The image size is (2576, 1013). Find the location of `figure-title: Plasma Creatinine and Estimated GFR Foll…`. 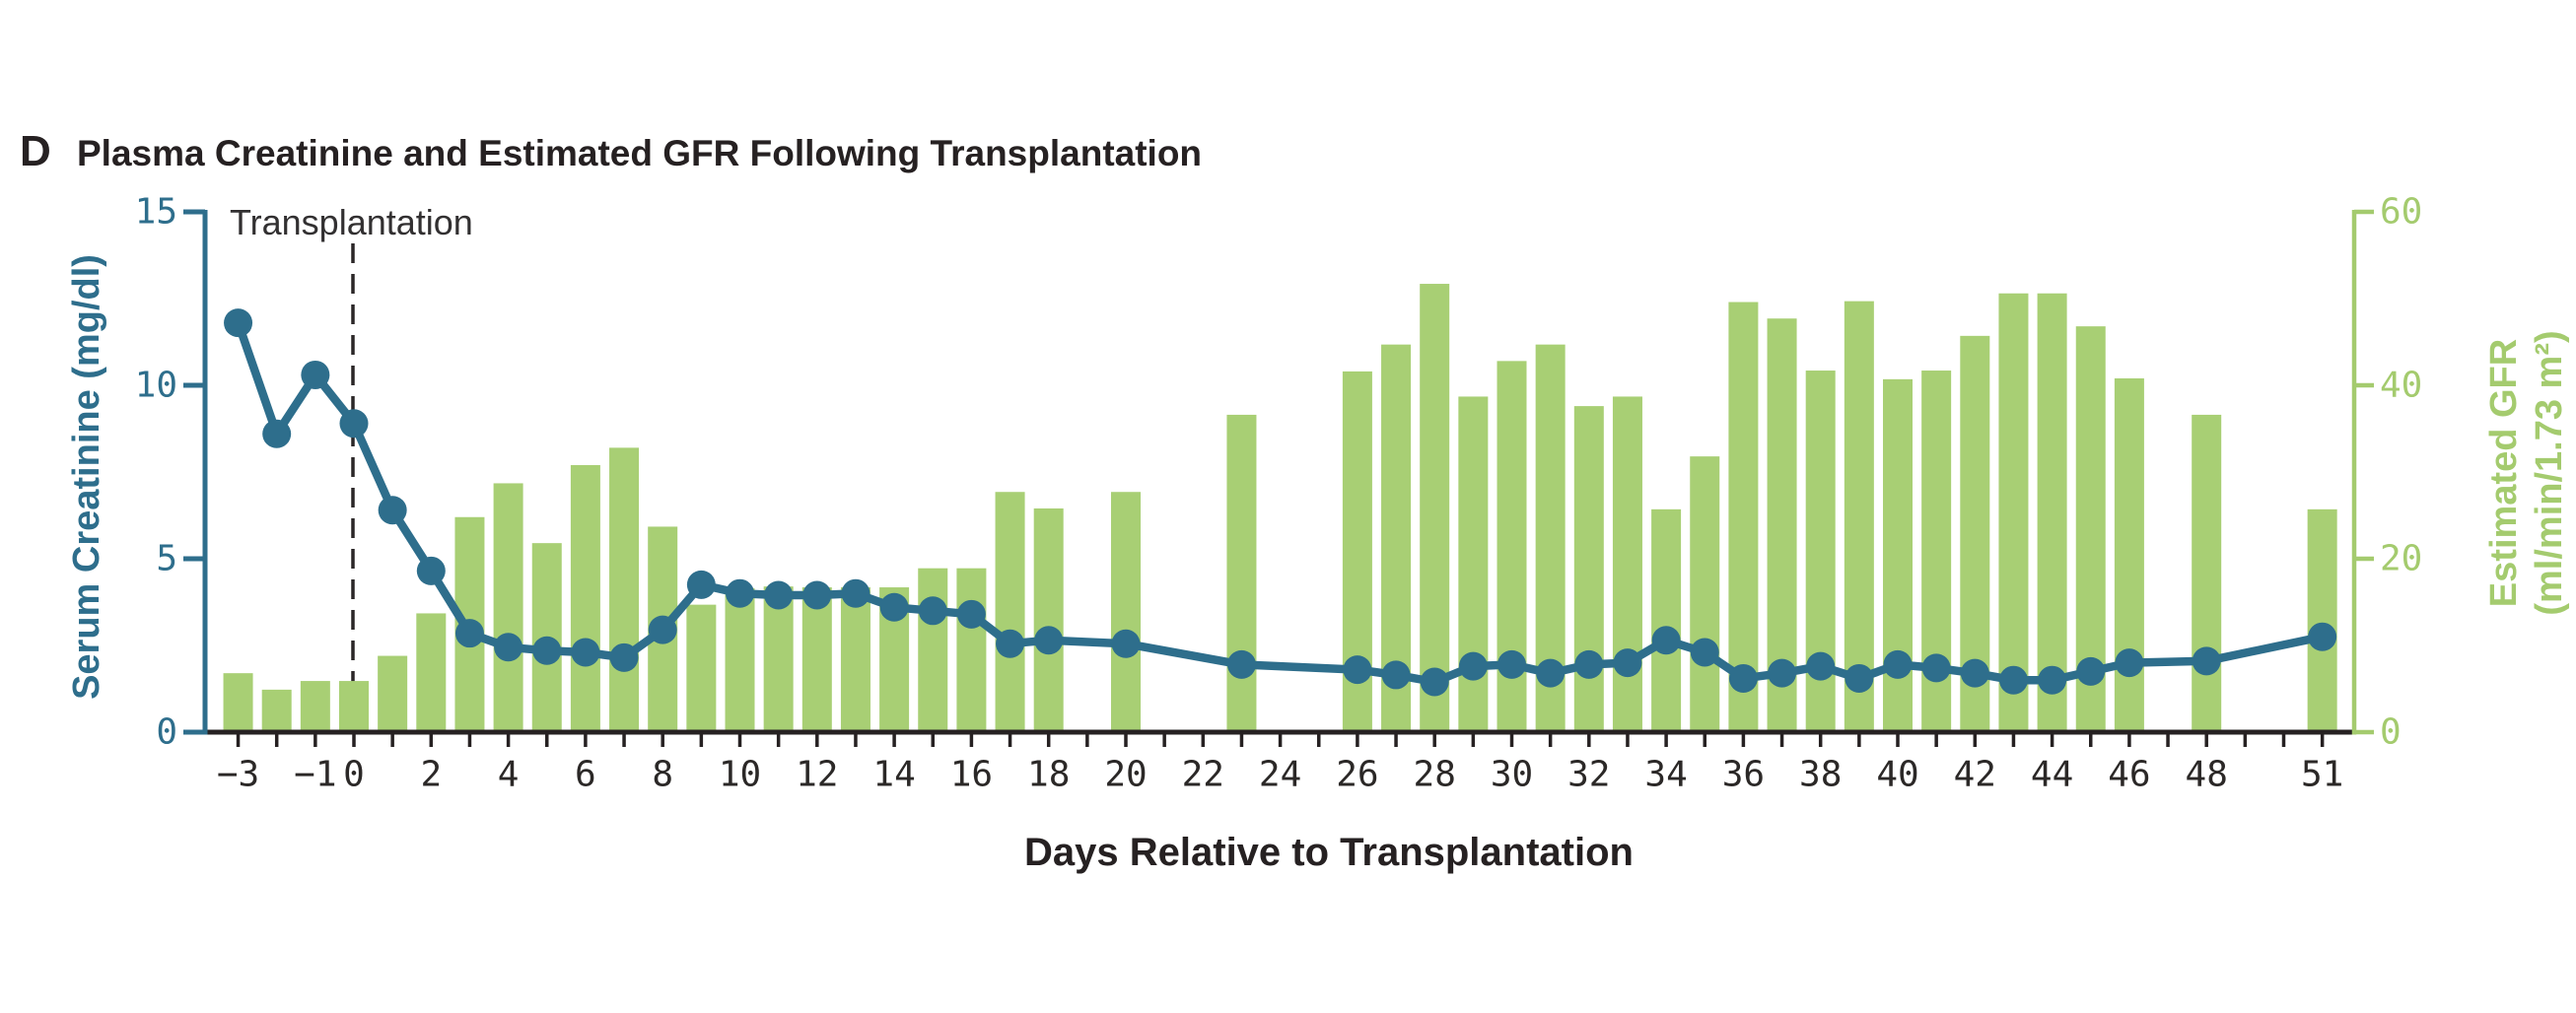

figure-title: Plasma Creatinine and Estimated GFR Foll… is located at coordinates (639, 153).